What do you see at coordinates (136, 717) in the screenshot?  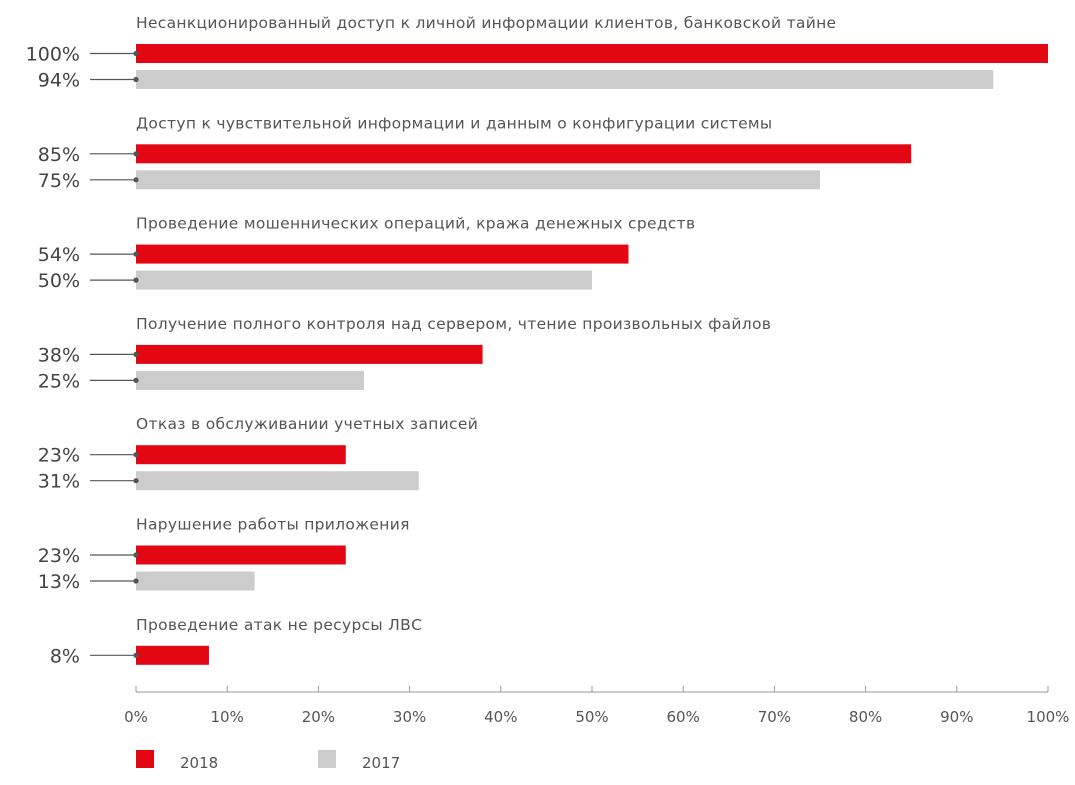 I see `x-tick-label: 0%` at bounding box center [136, 717].